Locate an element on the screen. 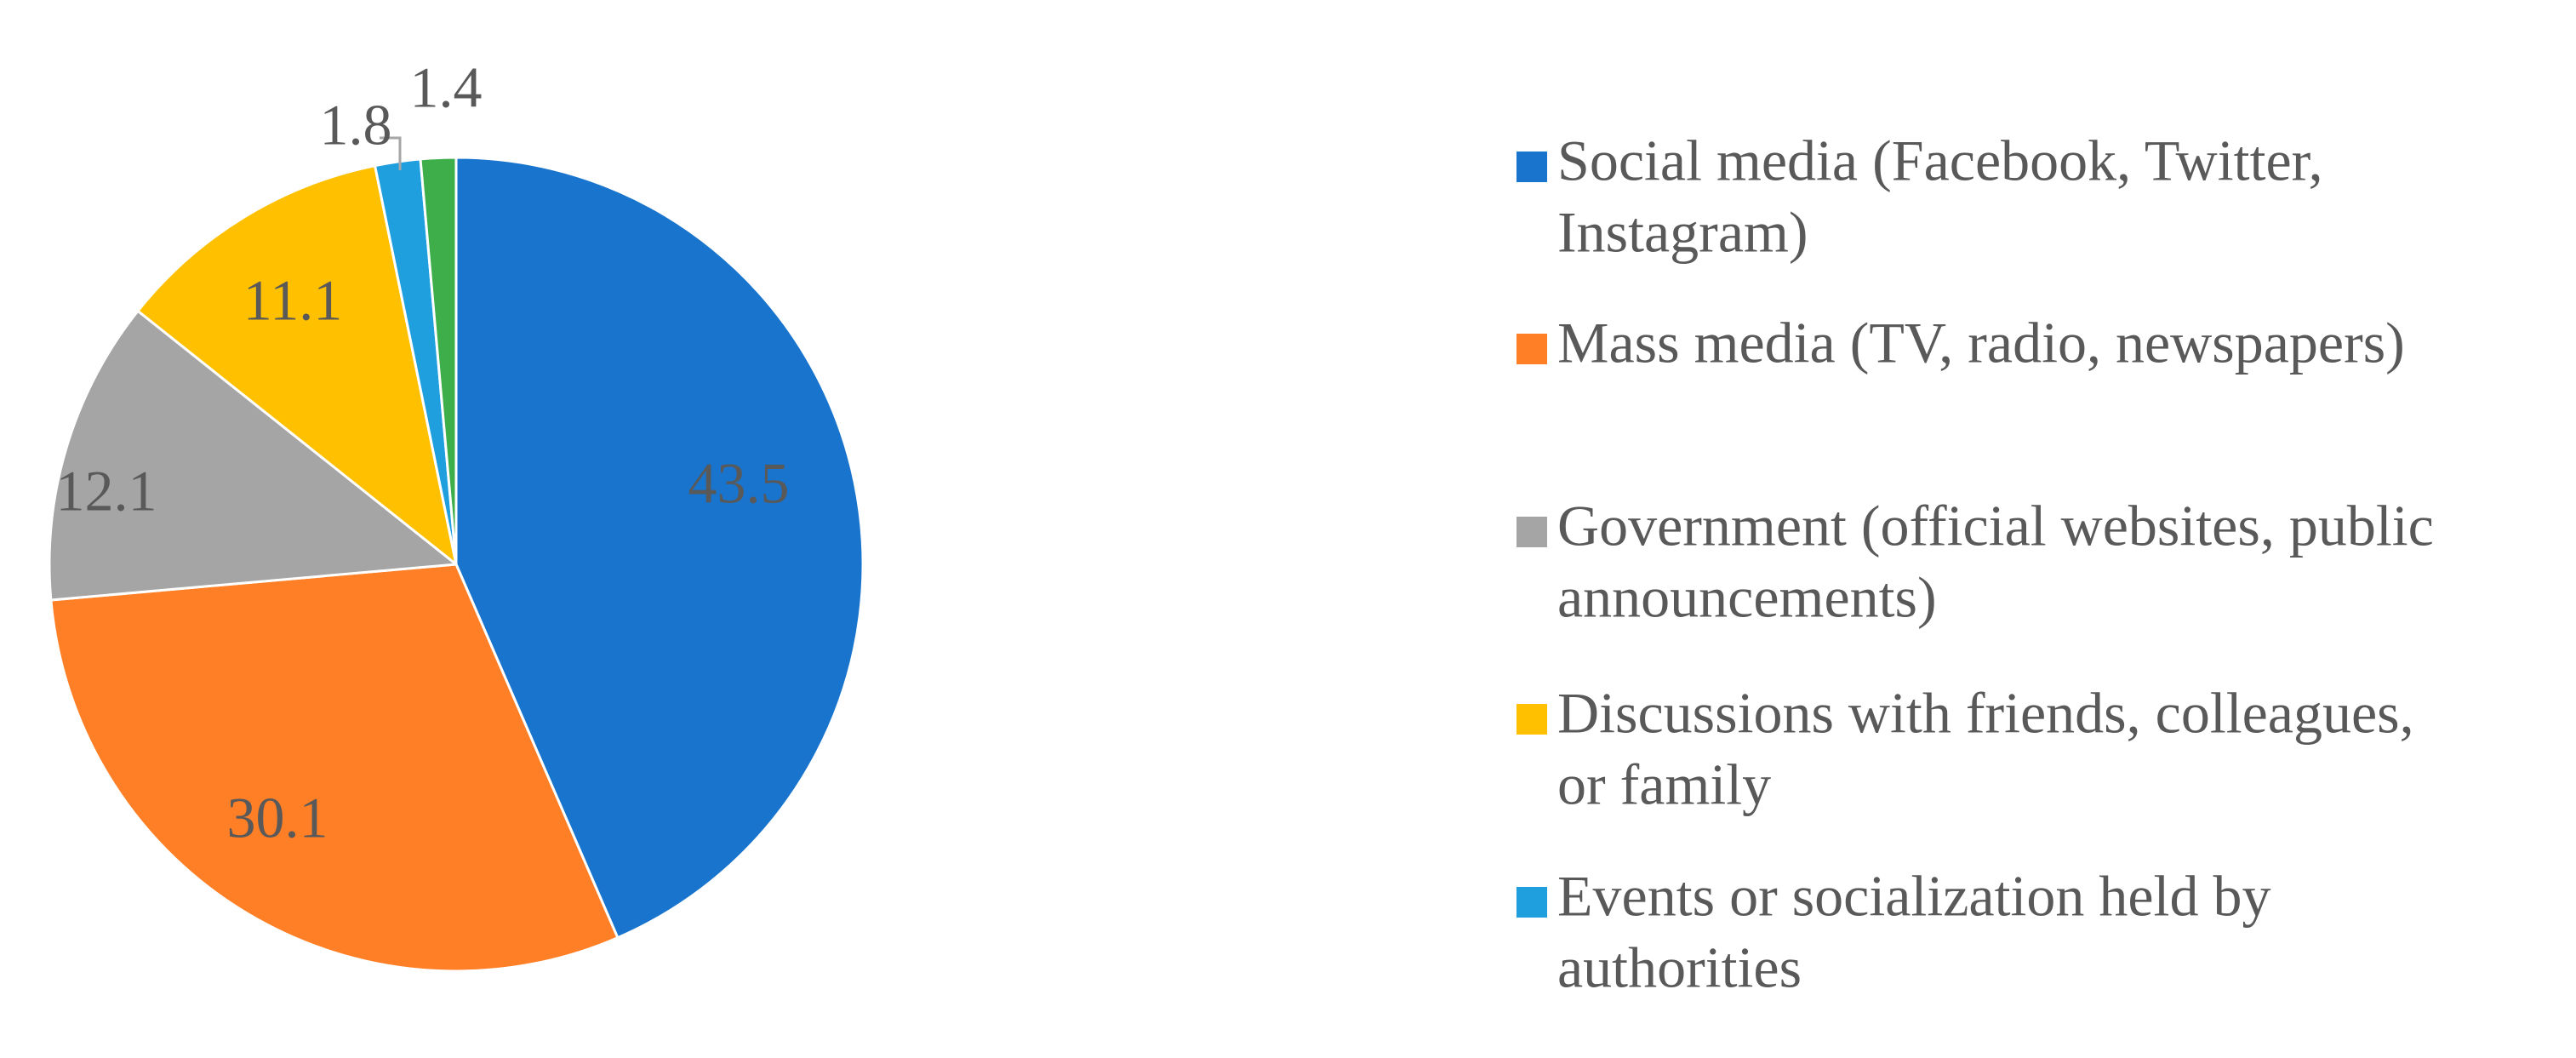  legend-label-3-line-0: Discussions with friends, colleagues, is located at coordinates (1985, 713).